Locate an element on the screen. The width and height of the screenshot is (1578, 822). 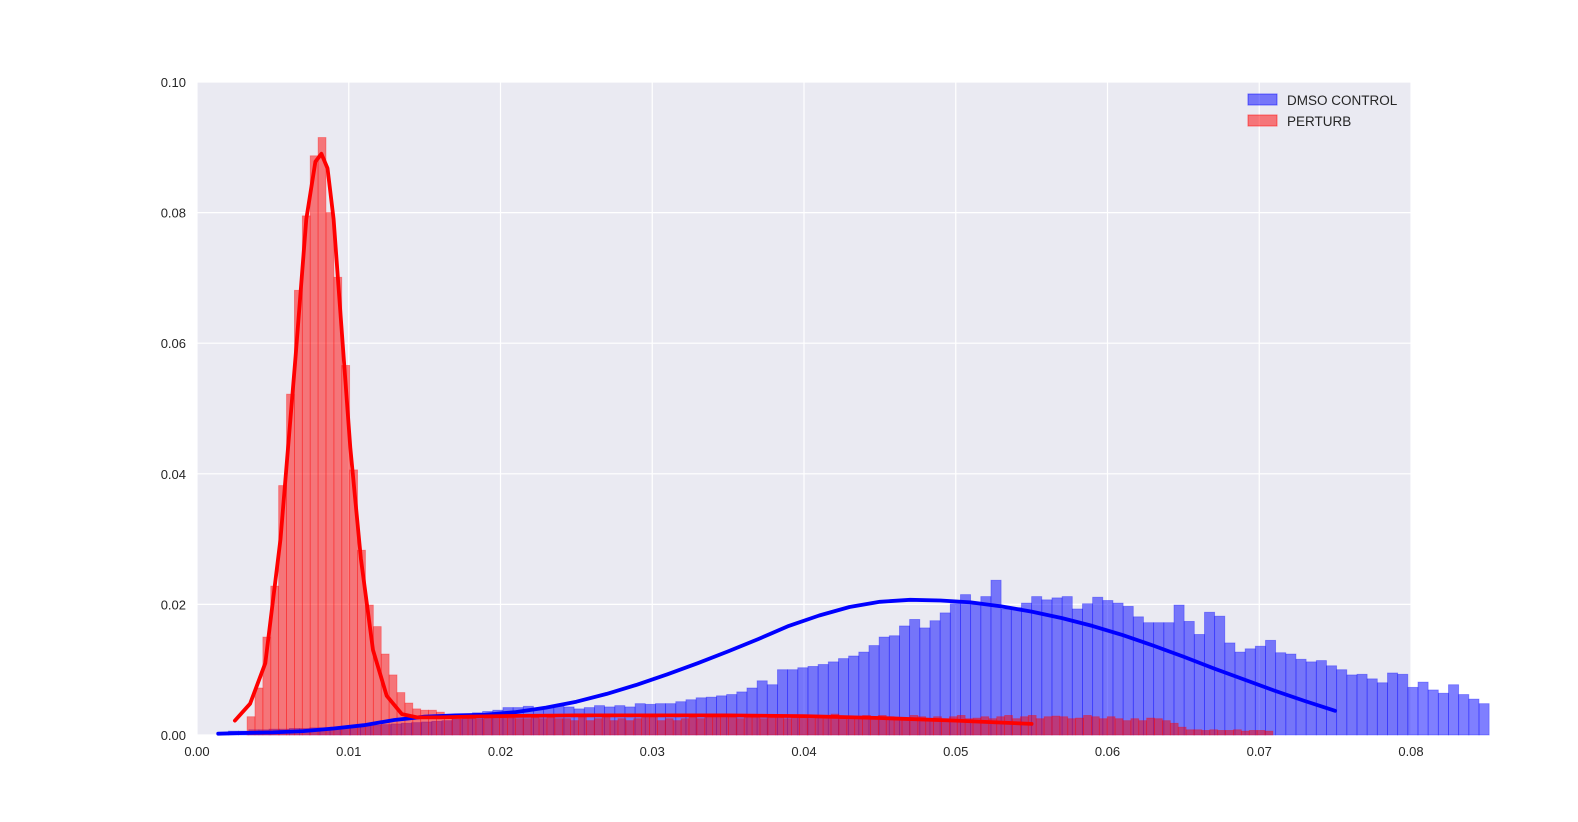
x-tick-label: 0.02 is located at coordinates (500, 751).